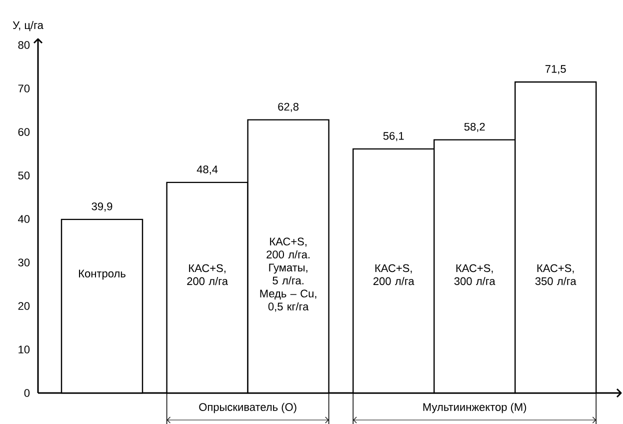  I want to click on data-label: 71,5, so click(555, 69).